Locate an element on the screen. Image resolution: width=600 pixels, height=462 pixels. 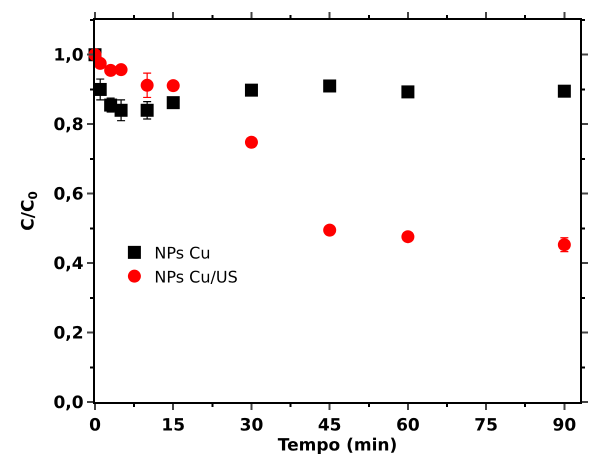
x-tick-label: 15 is located at coordinates (173, 425).